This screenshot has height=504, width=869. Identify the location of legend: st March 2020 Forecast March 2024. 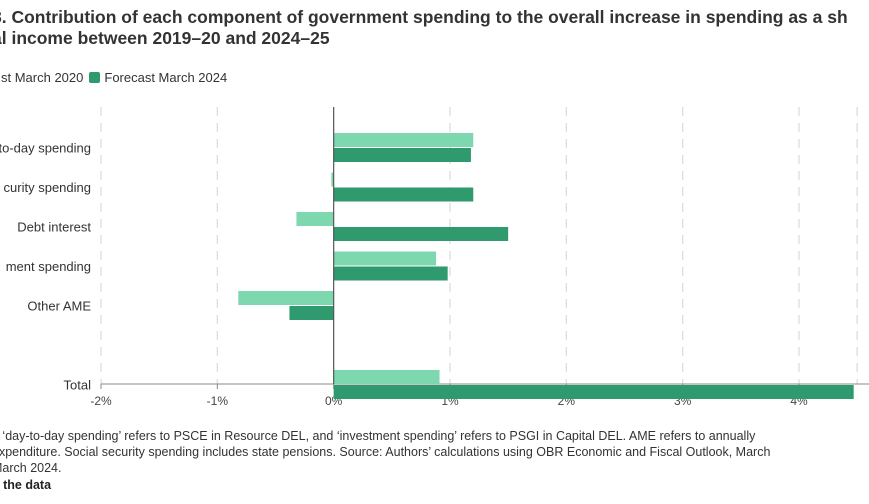
(113, 77).